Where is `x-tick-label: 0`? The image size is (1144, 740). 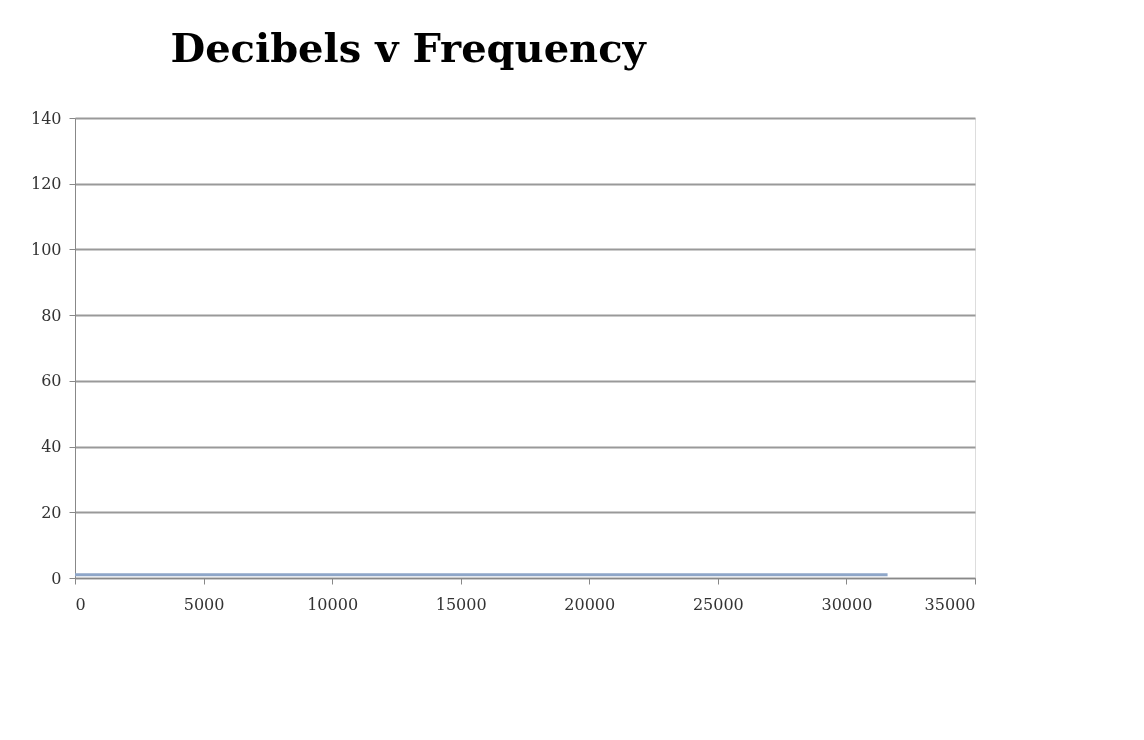 x-tick-label: 0 is located at coordinates (80, 604).